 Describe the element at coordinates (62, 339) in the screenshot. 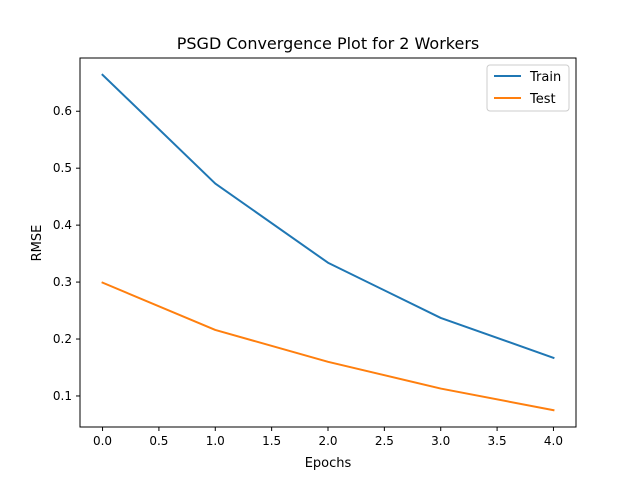

I see `y-tick-label: 0.2` at that location.